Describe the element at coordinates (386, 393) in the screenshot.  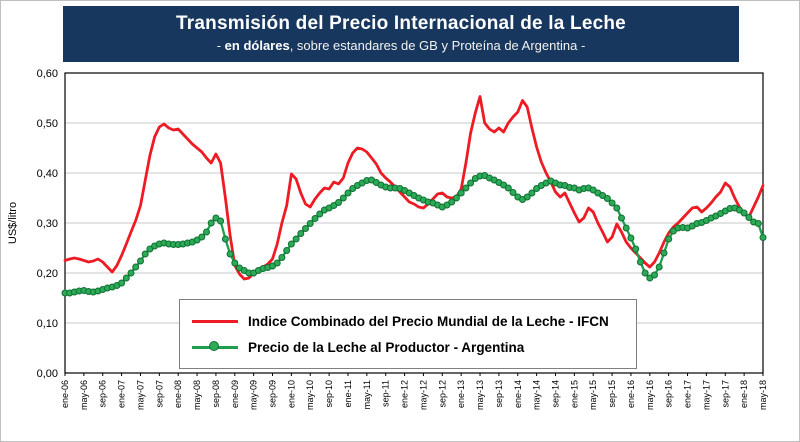
I see `svg-text: sep-11` at that location.